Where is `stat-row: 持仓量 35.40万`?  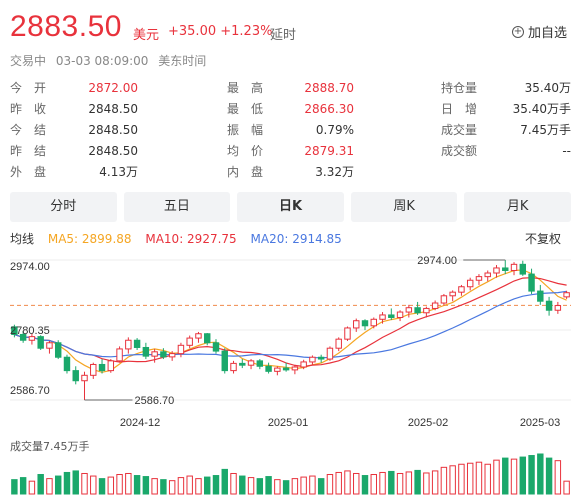 stat-row: 持仓量 35.40万 is located at coordinates (506, 88).